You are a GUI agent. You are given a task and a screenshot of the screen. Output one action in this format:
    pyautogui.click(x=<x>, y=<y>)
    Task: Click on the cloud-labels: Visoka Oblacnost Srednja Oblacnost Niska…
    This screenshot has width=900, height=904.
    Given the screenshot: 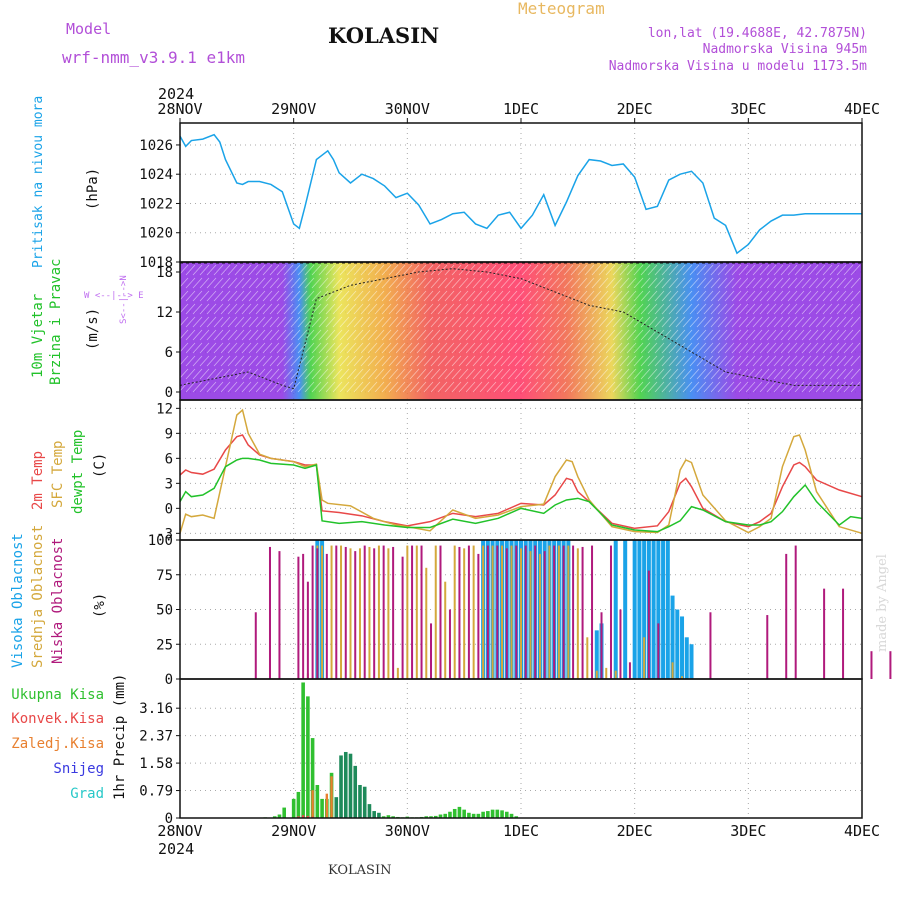 What is the action you would take?
    pyautogui.click(x=59, y=596)
    